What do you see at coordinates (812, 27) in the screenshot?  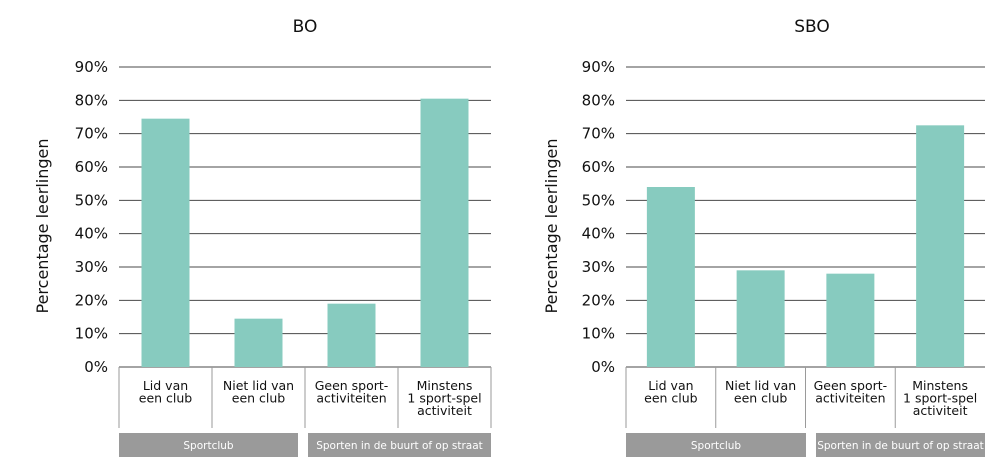 I see `chart-title: SBO` at bounding box center [812, 27].